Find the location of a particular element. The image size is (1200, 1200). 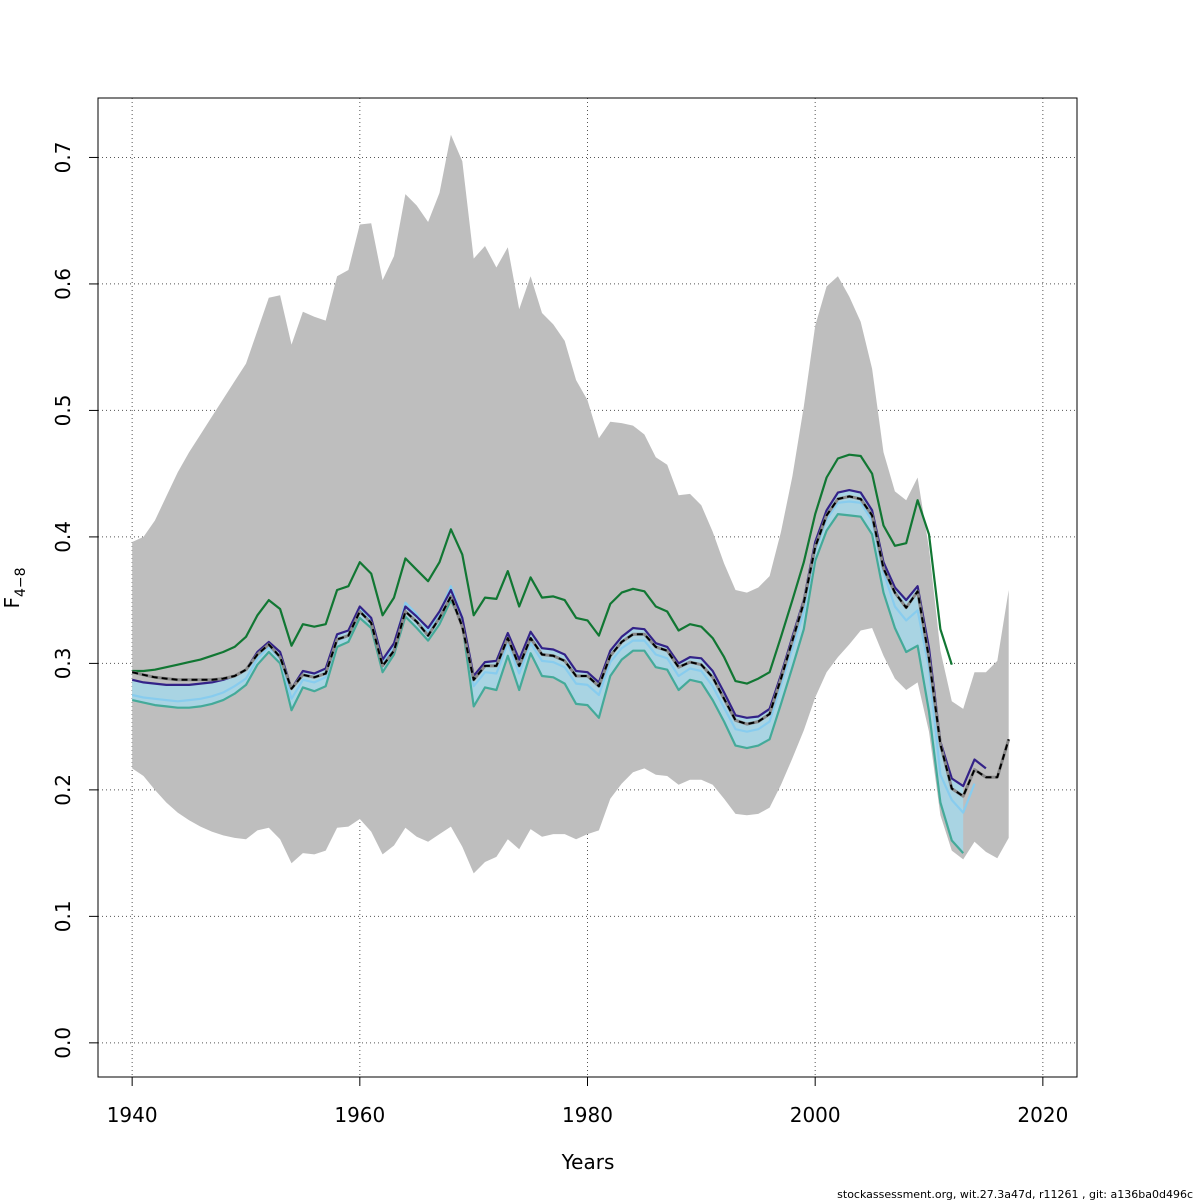

series-line-green is located at coordinates (542, 569).